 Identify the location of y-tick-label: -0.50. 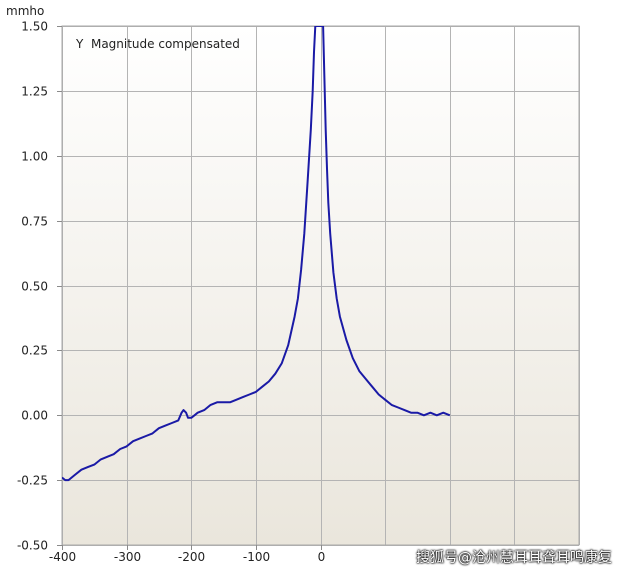
(32, 546).